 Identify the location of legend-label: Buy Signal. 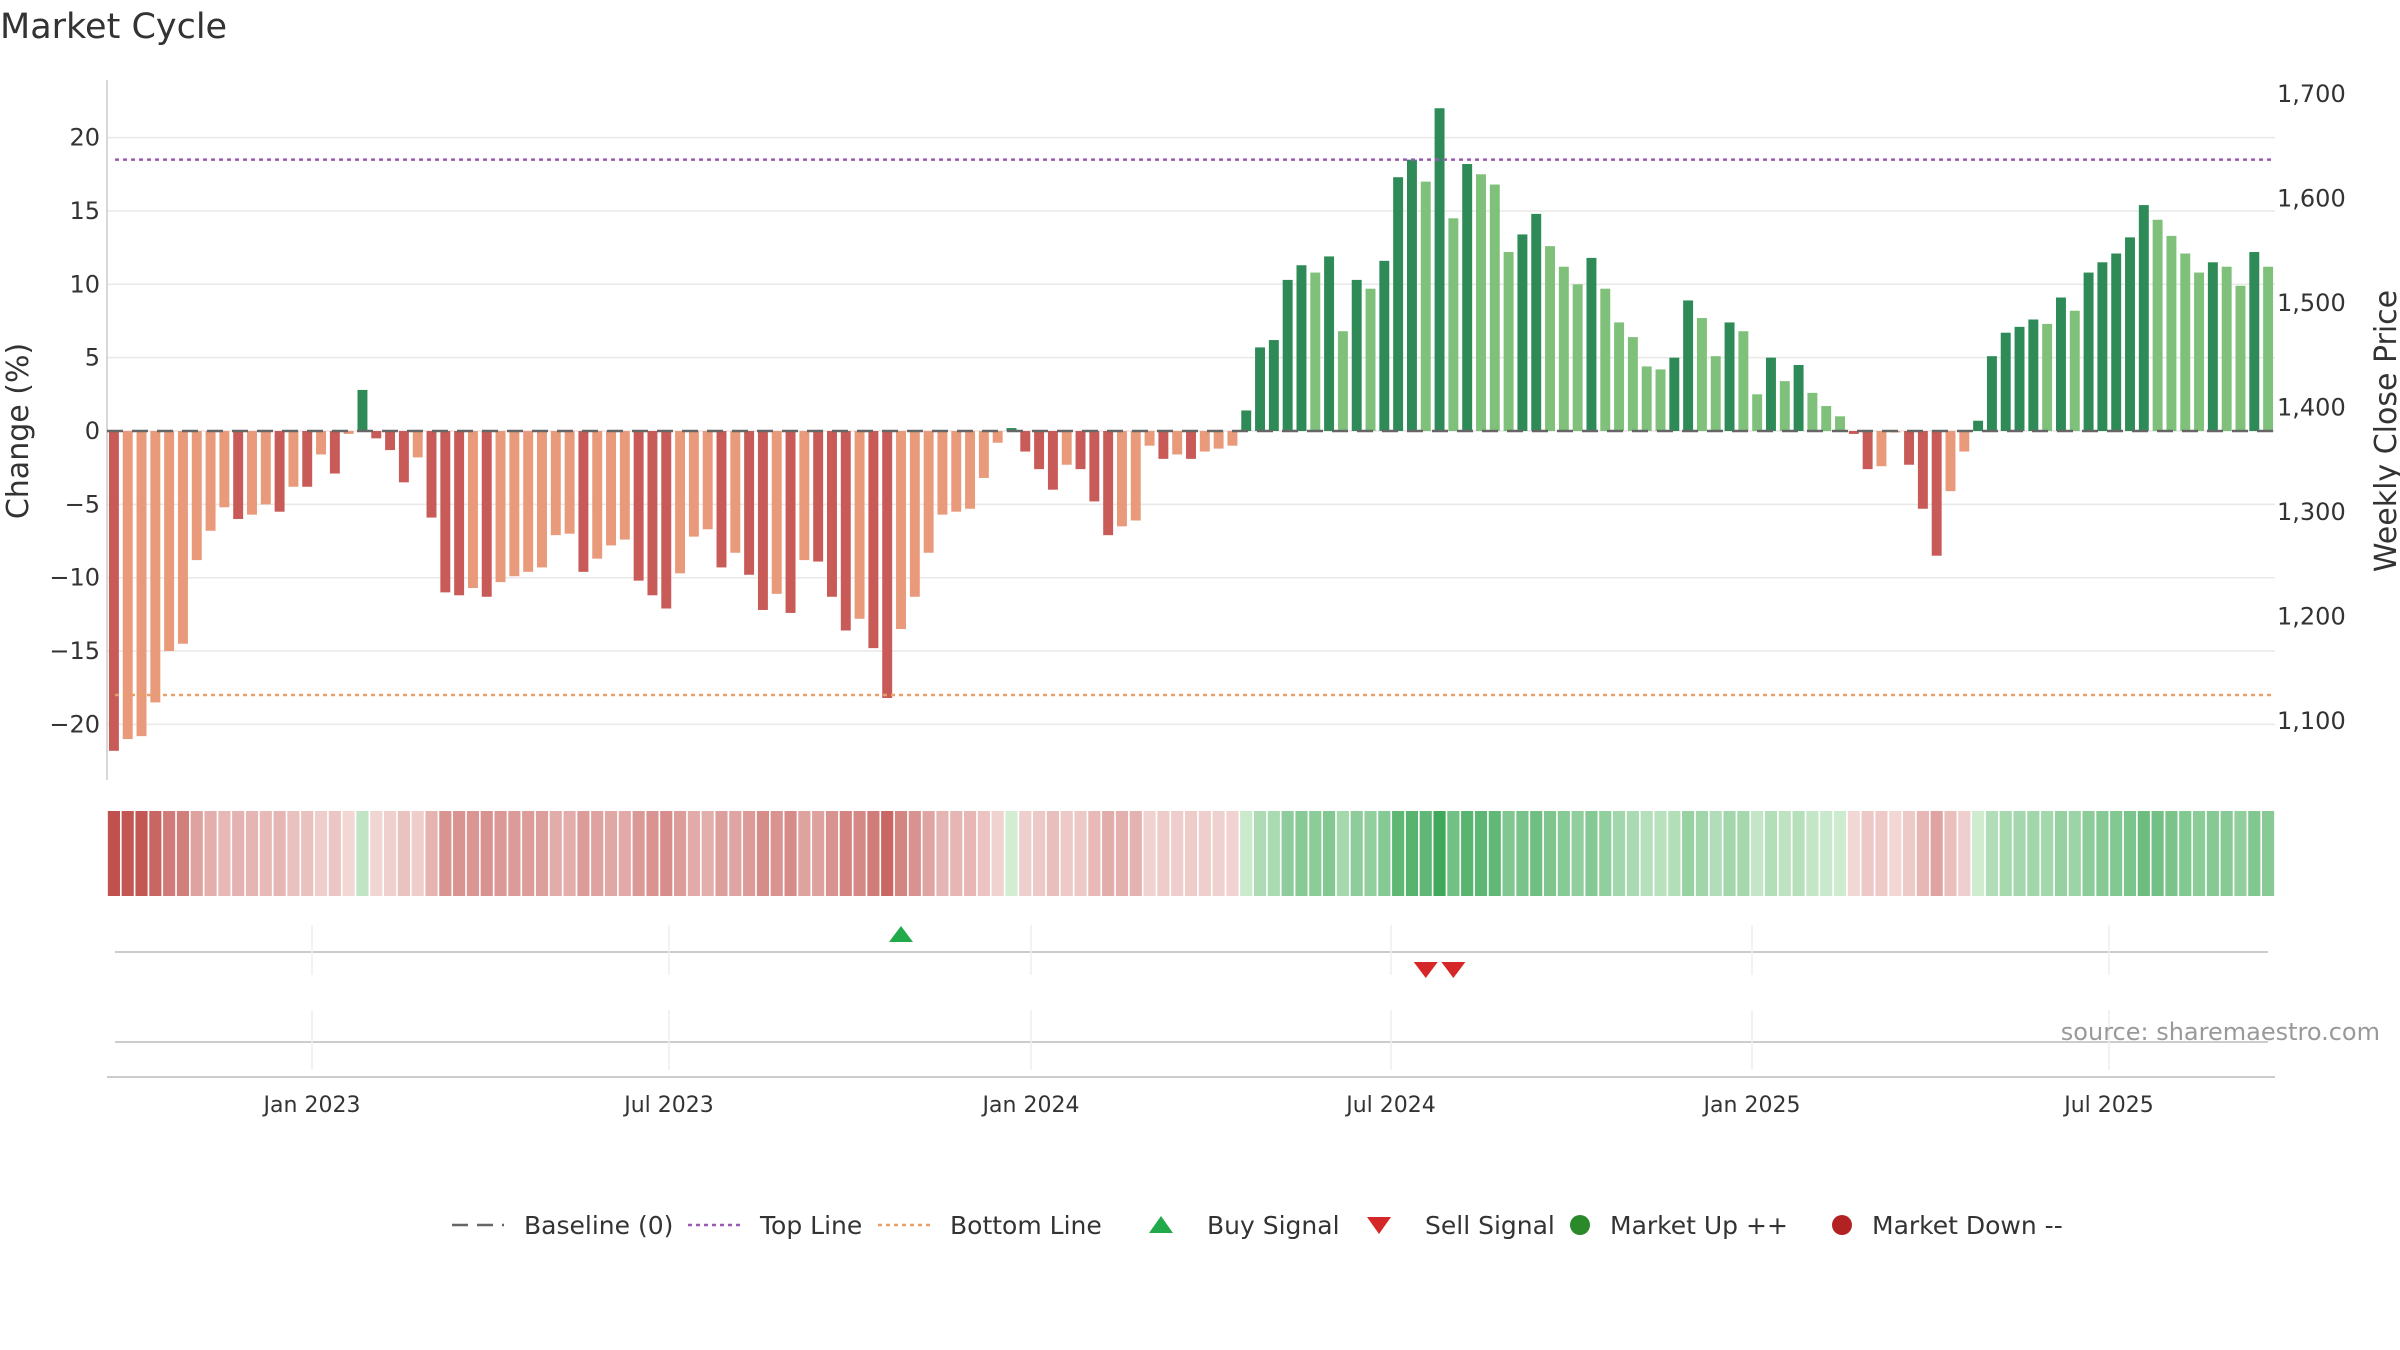
(1273, 1225).